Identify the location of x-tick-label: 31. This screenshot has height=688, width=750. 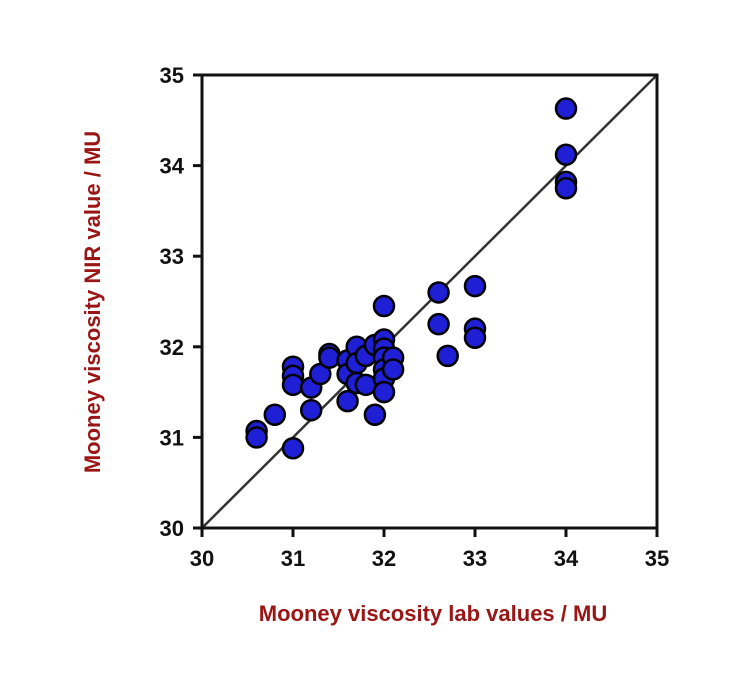
(293, 558).